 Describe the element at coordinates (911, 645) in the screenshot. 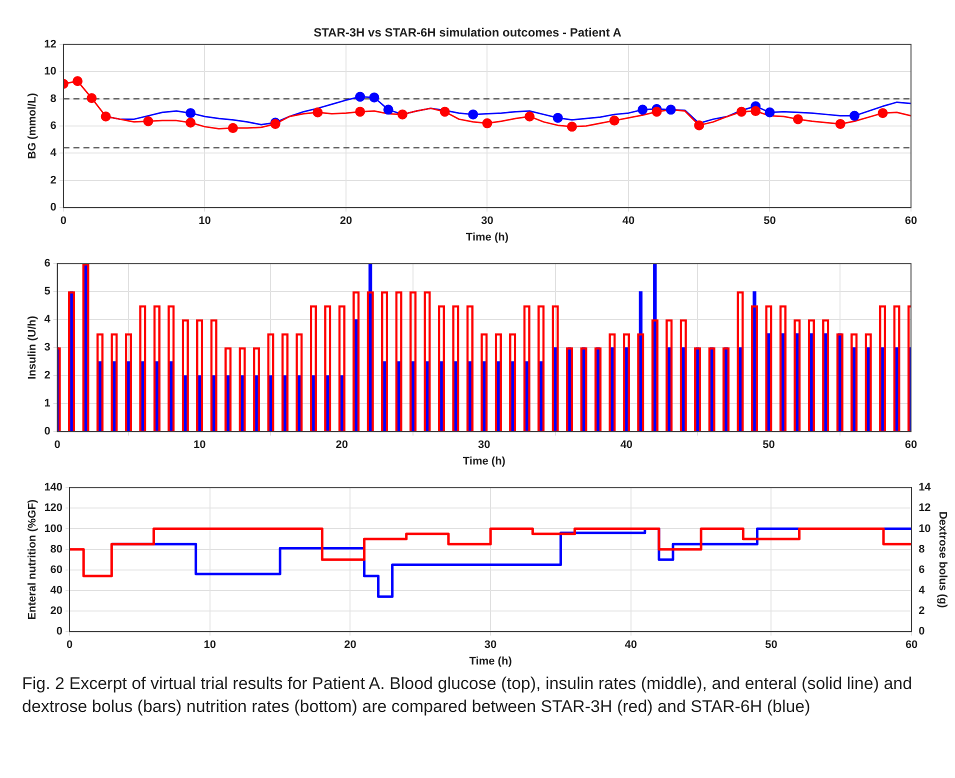

I see `x-tick-label: 60` at that location.